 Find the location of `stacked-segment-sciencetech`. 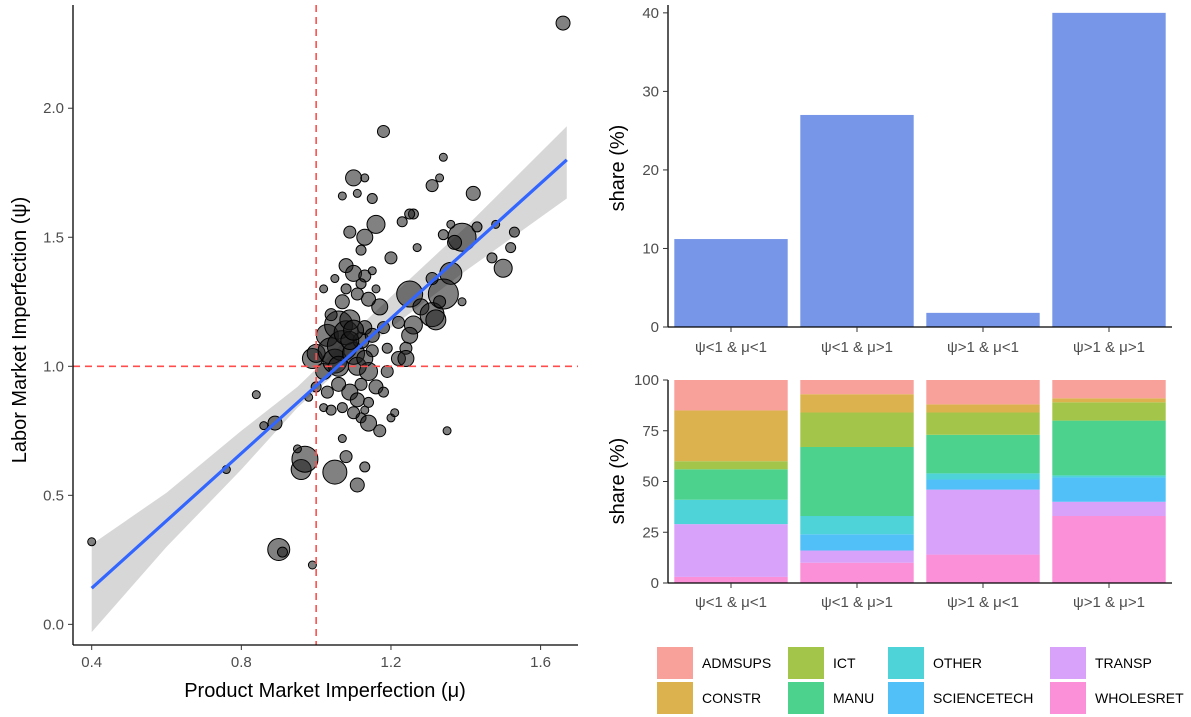

stacked-segment-sciencetech is located at coordinates (983, 484).